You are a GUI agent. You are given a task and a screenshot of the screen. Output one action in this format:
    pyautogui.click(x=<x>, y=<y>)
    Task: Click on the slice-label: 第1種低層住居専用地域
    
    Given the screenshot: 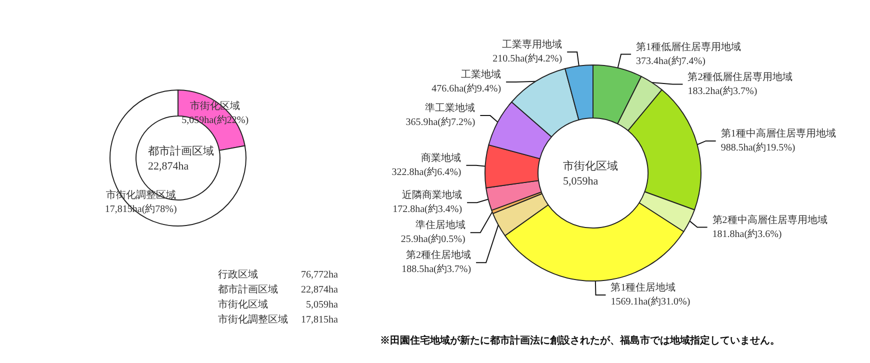 What is the action you would take?
    pyautogui.click(x=689, y=46)
    